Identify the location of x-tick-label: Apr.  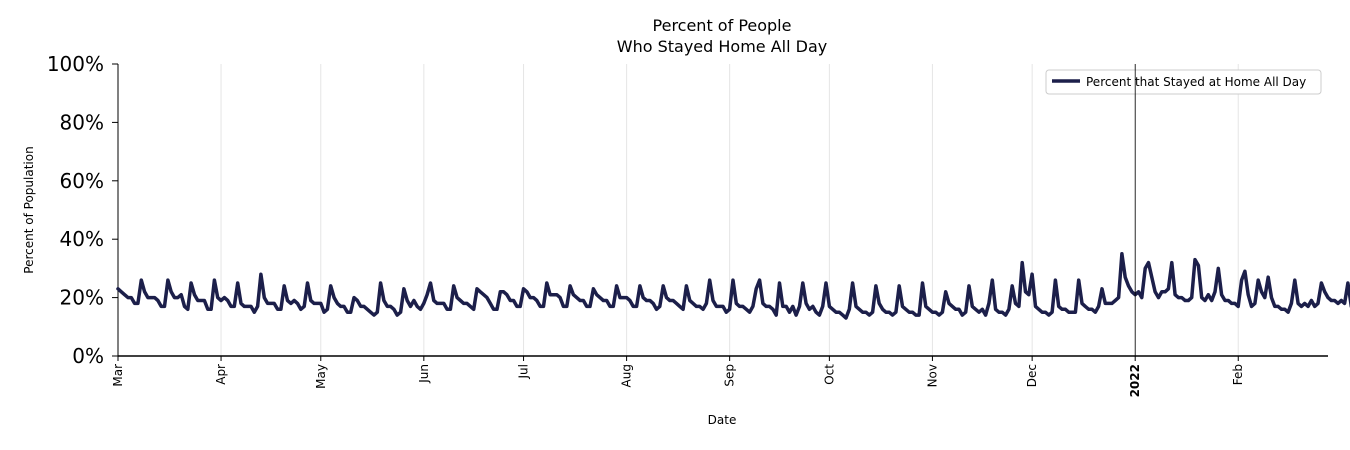
(221, 374).